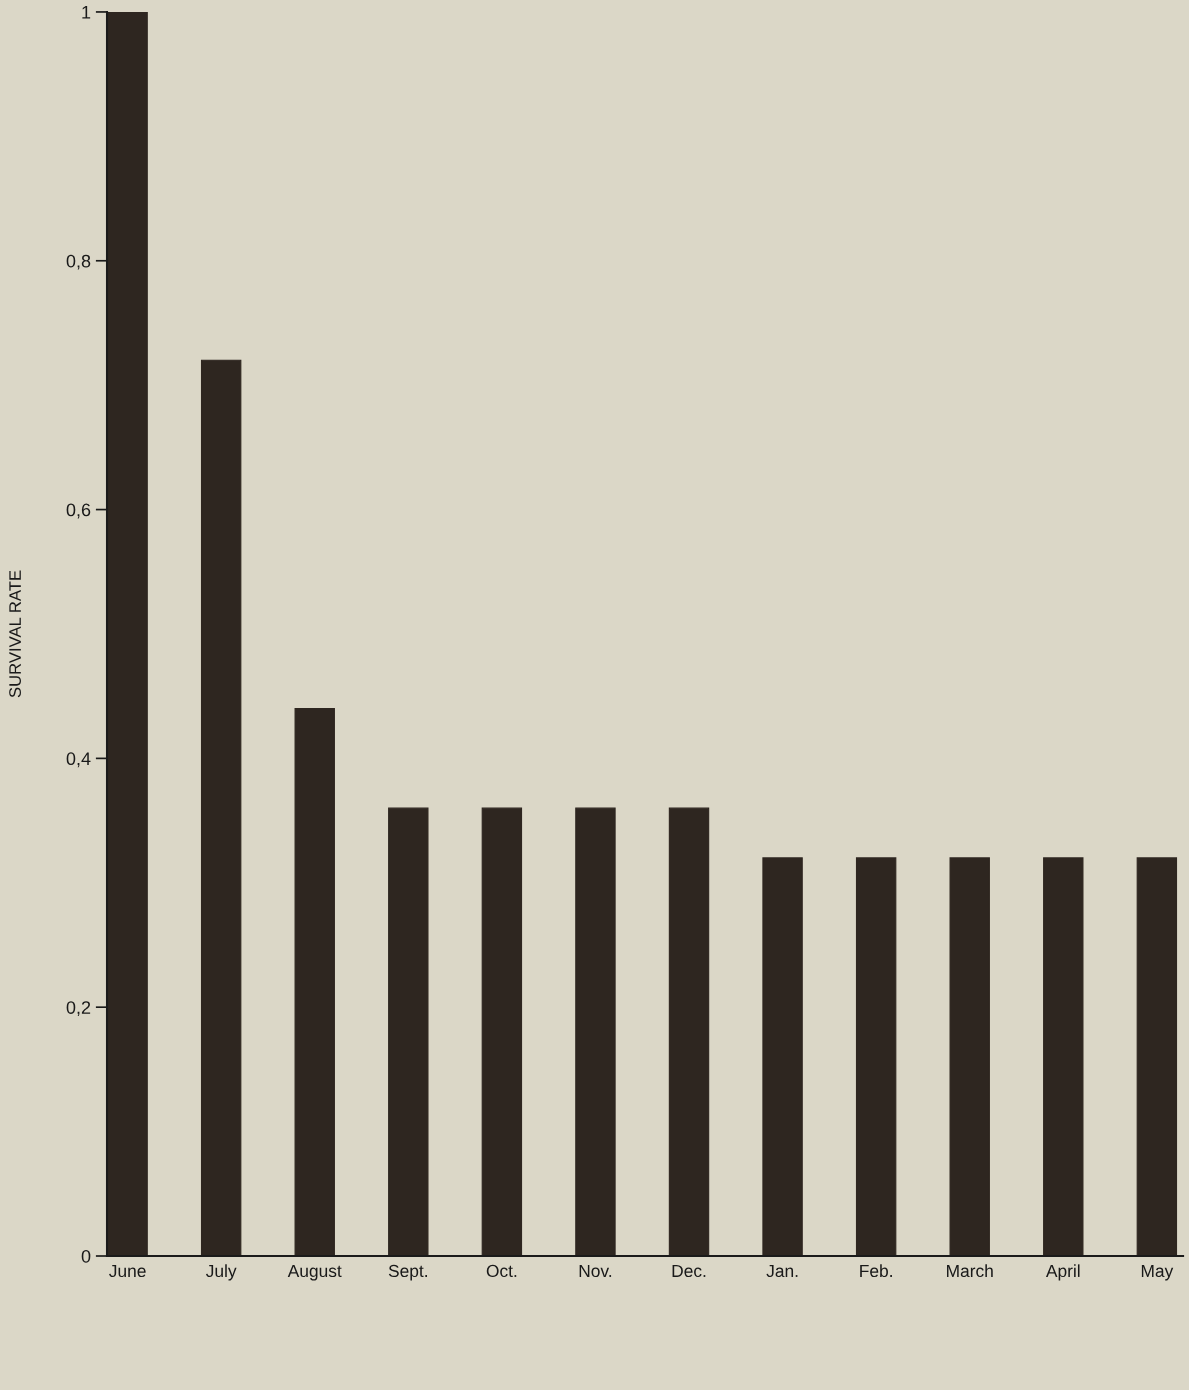  What do you see at coordinates (689, 1271) in the screenshot?
I see `x-tick-label: Dec.` at bounding box center [689, 1271].